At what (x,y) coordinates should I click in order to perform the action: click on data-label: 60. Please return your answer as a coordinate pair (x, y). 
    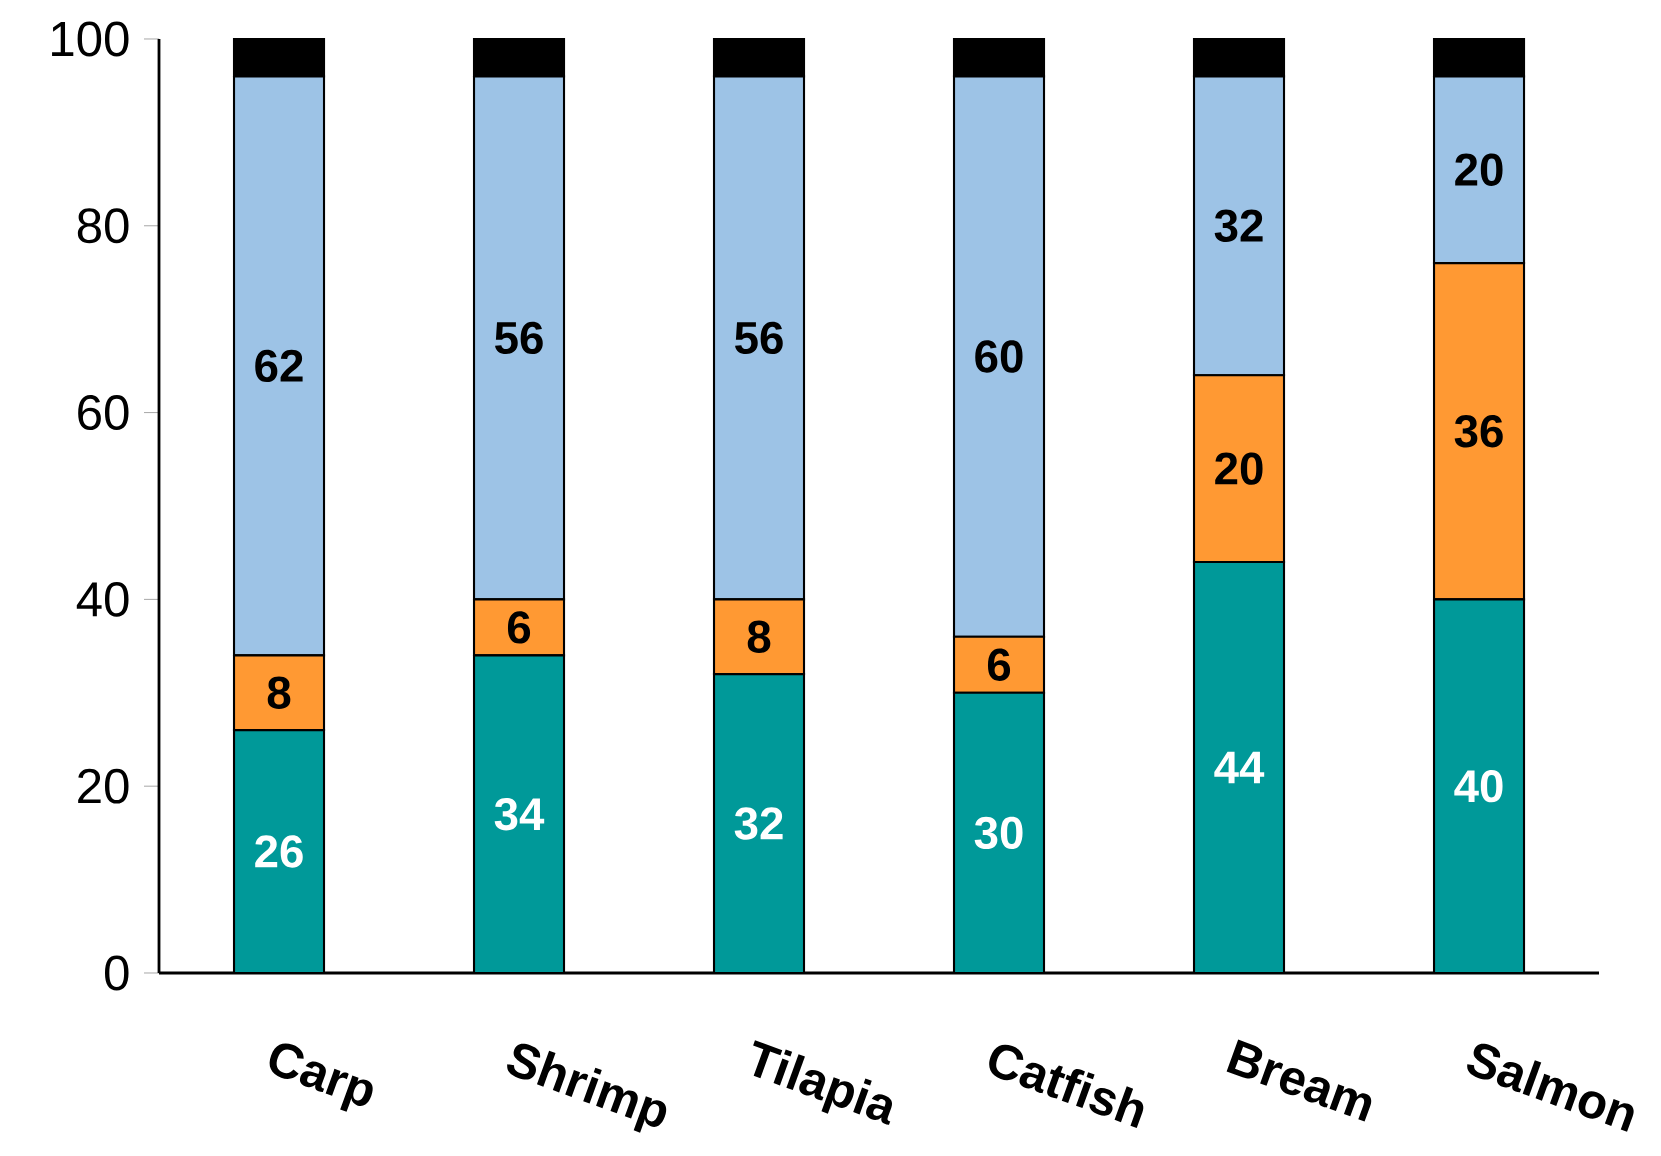
    Looking at the image, I should click on (999, 356).